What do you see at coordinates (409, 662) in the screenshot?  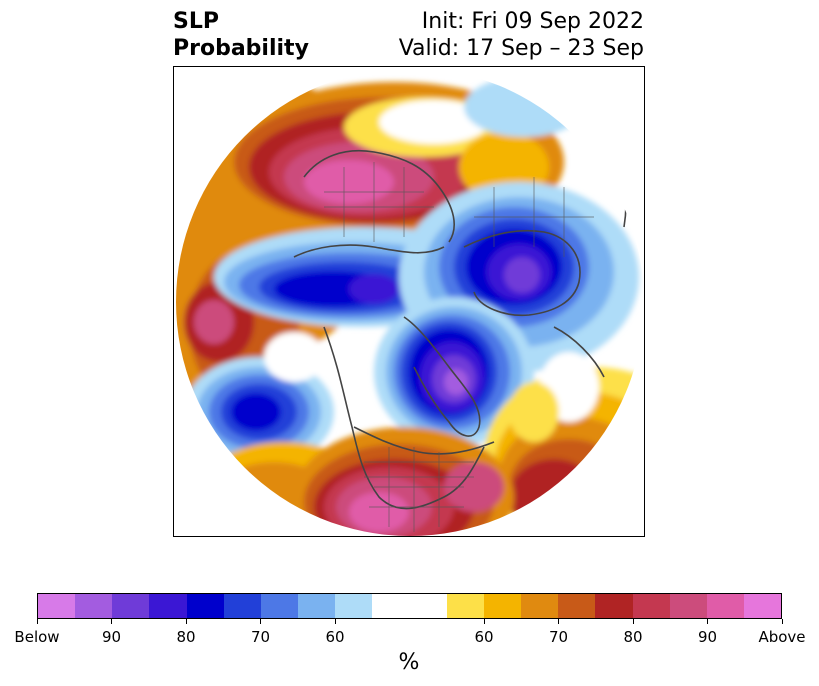 I see `colorbar-unit-label: %` at bounding box center [409, 662].